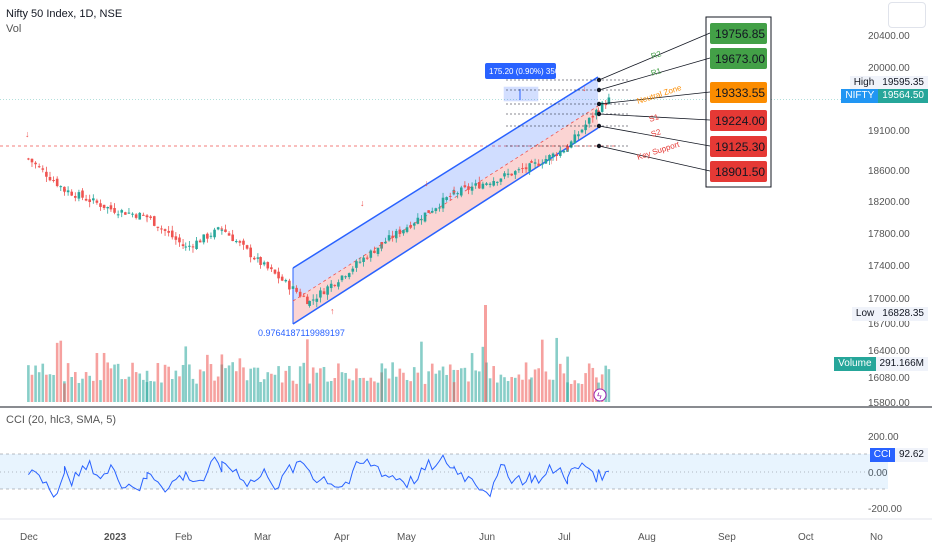 The height and width of the screenshot is (550, 932). I want to click on price-axis-label: 17000.00, so click(889, 299).